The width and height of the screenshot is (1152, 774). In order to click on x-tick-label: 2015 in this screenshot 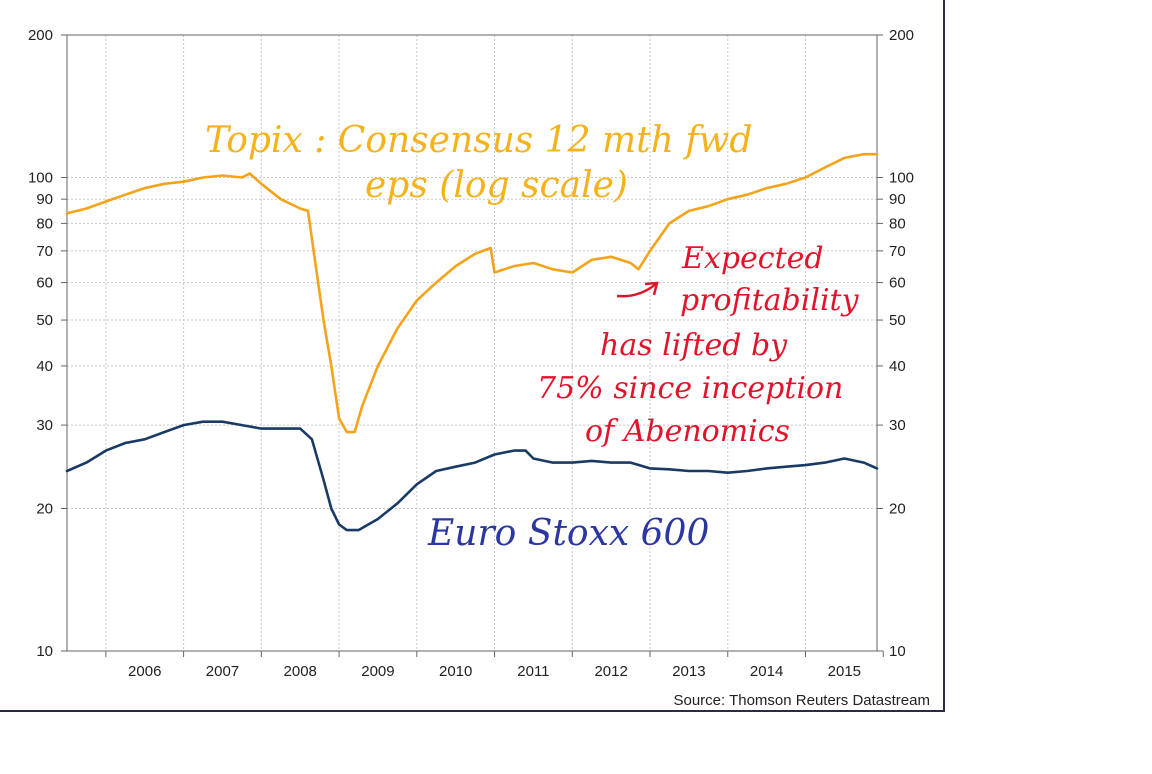, I will do `click(844, 671)`.